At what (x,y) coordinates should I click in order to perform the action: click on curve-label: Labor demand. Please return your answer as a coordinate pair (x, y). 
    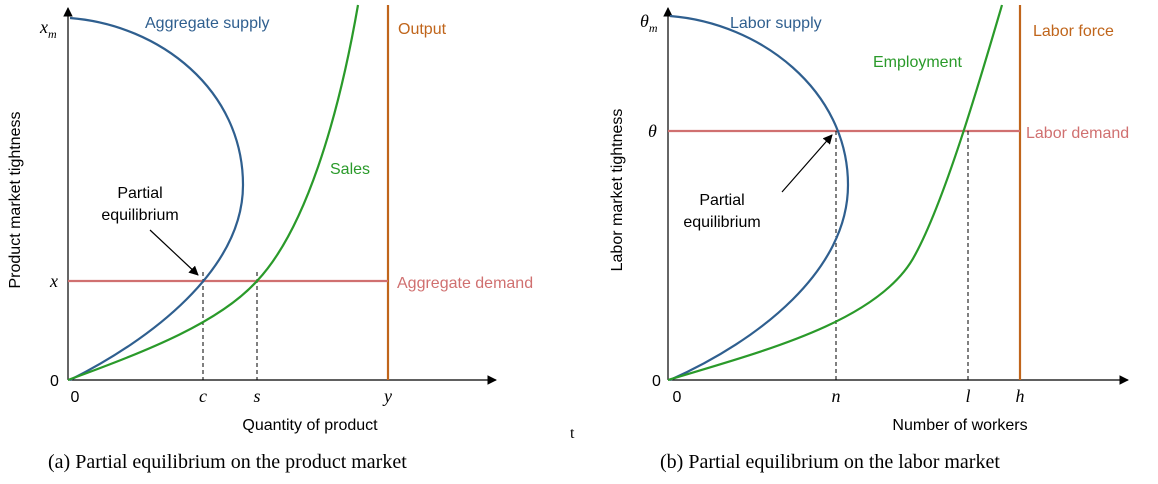
    Looking at the image, I should click on (1077, 133).